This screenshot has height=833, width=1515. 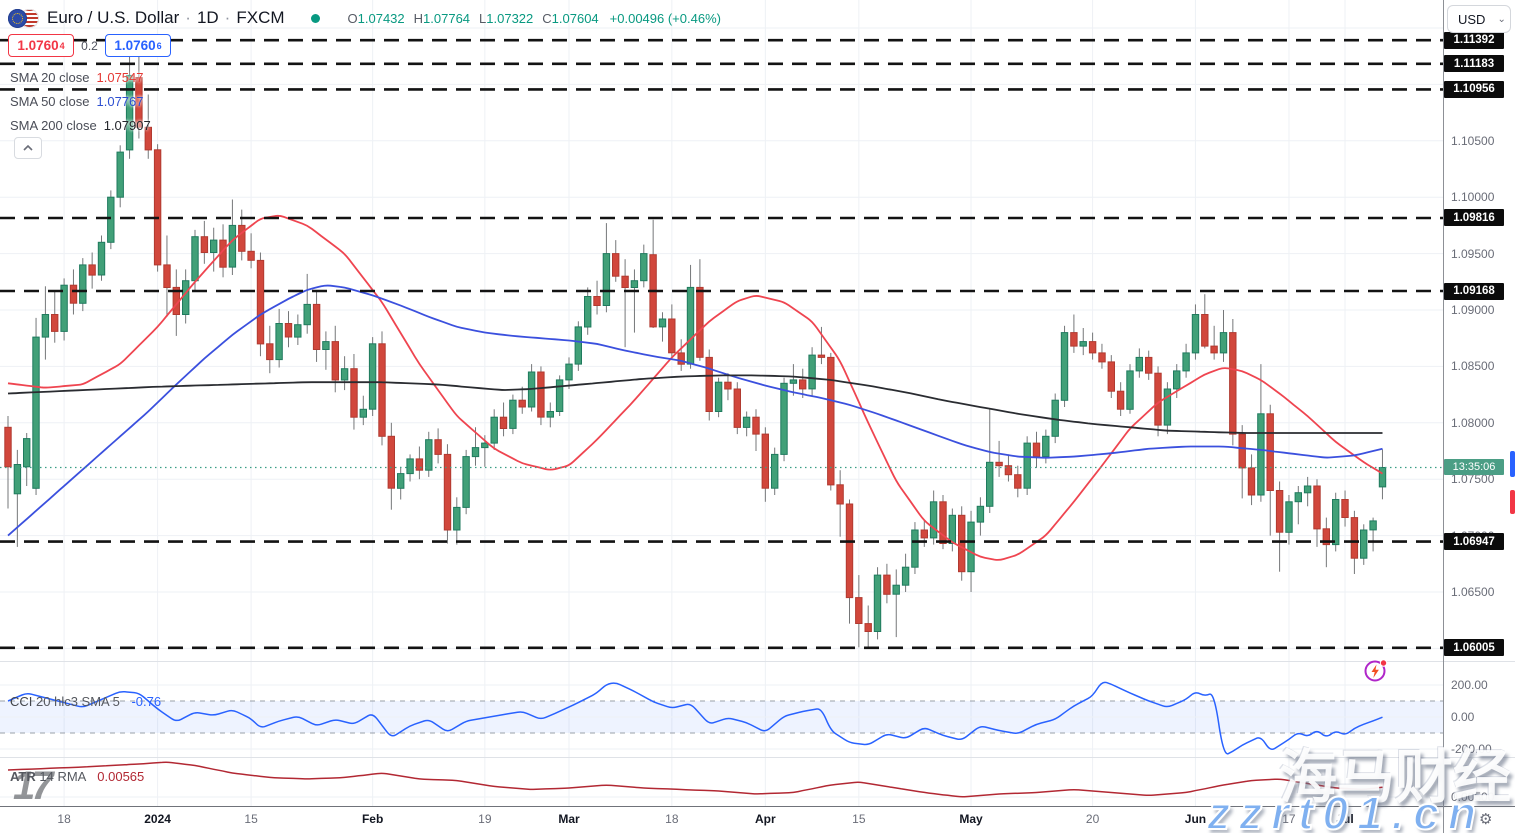 What do you see at coordinates (721, 819) in the screenshot?
I see `time-axis-drag-zone` at bounding box center [721, 819].